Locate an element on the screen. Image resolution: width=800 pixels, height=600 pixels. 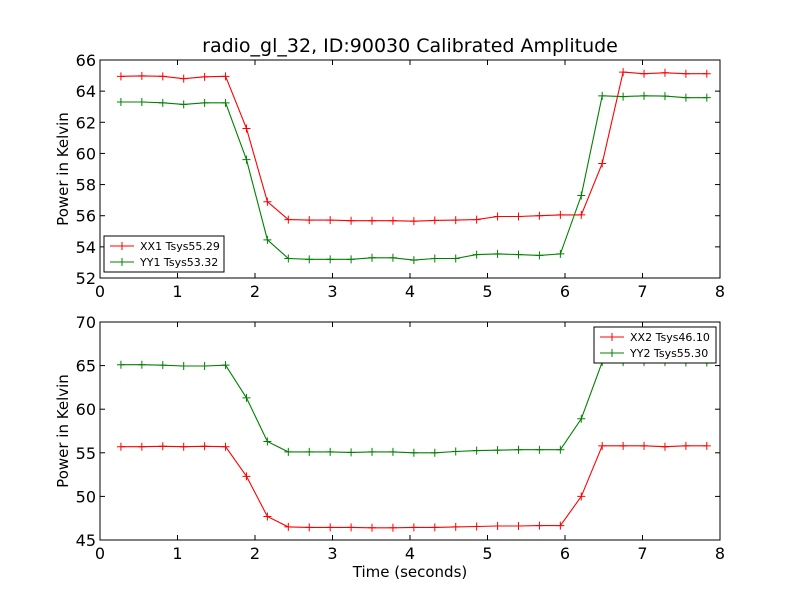
bottom-x-tick-label: 1 is located at coordinates (177, 553).